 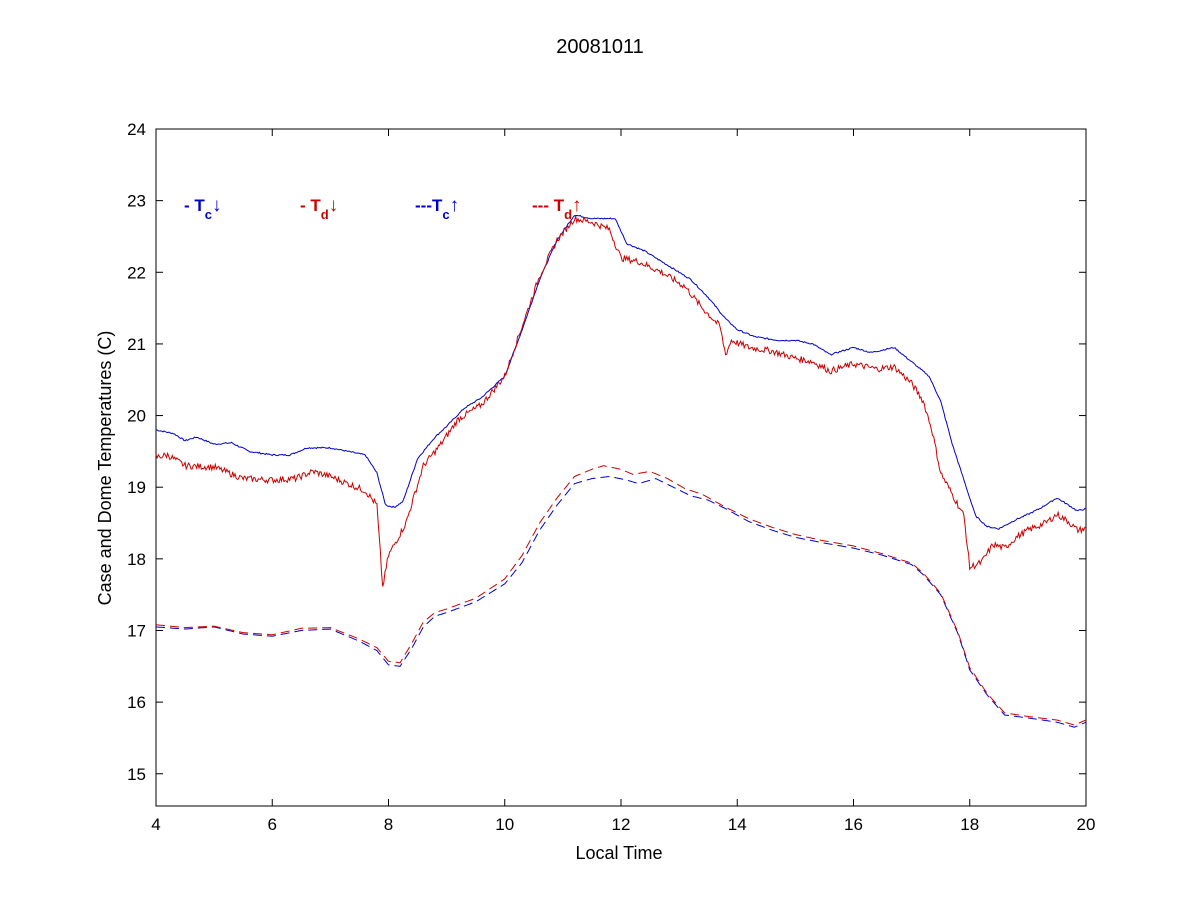 What do you see at coordinates (105, 468) in the screenshot?
I see `y-axis-label: Case and Dome Temperatures (C)` at bounding box center [105, 468].